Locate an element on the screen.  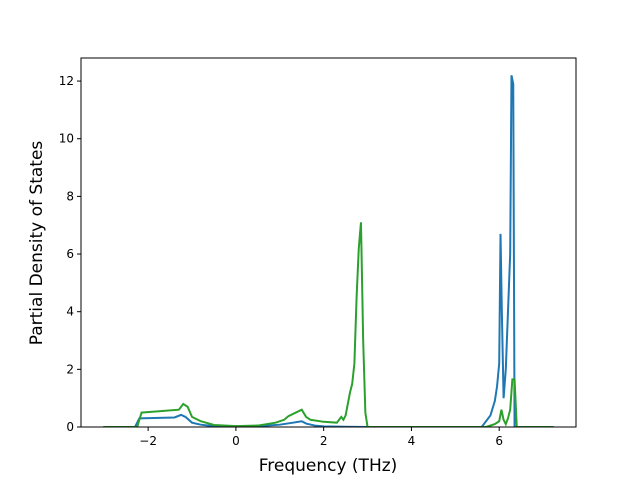
y-tick-label: 8 is located at coordinates (70, 196).